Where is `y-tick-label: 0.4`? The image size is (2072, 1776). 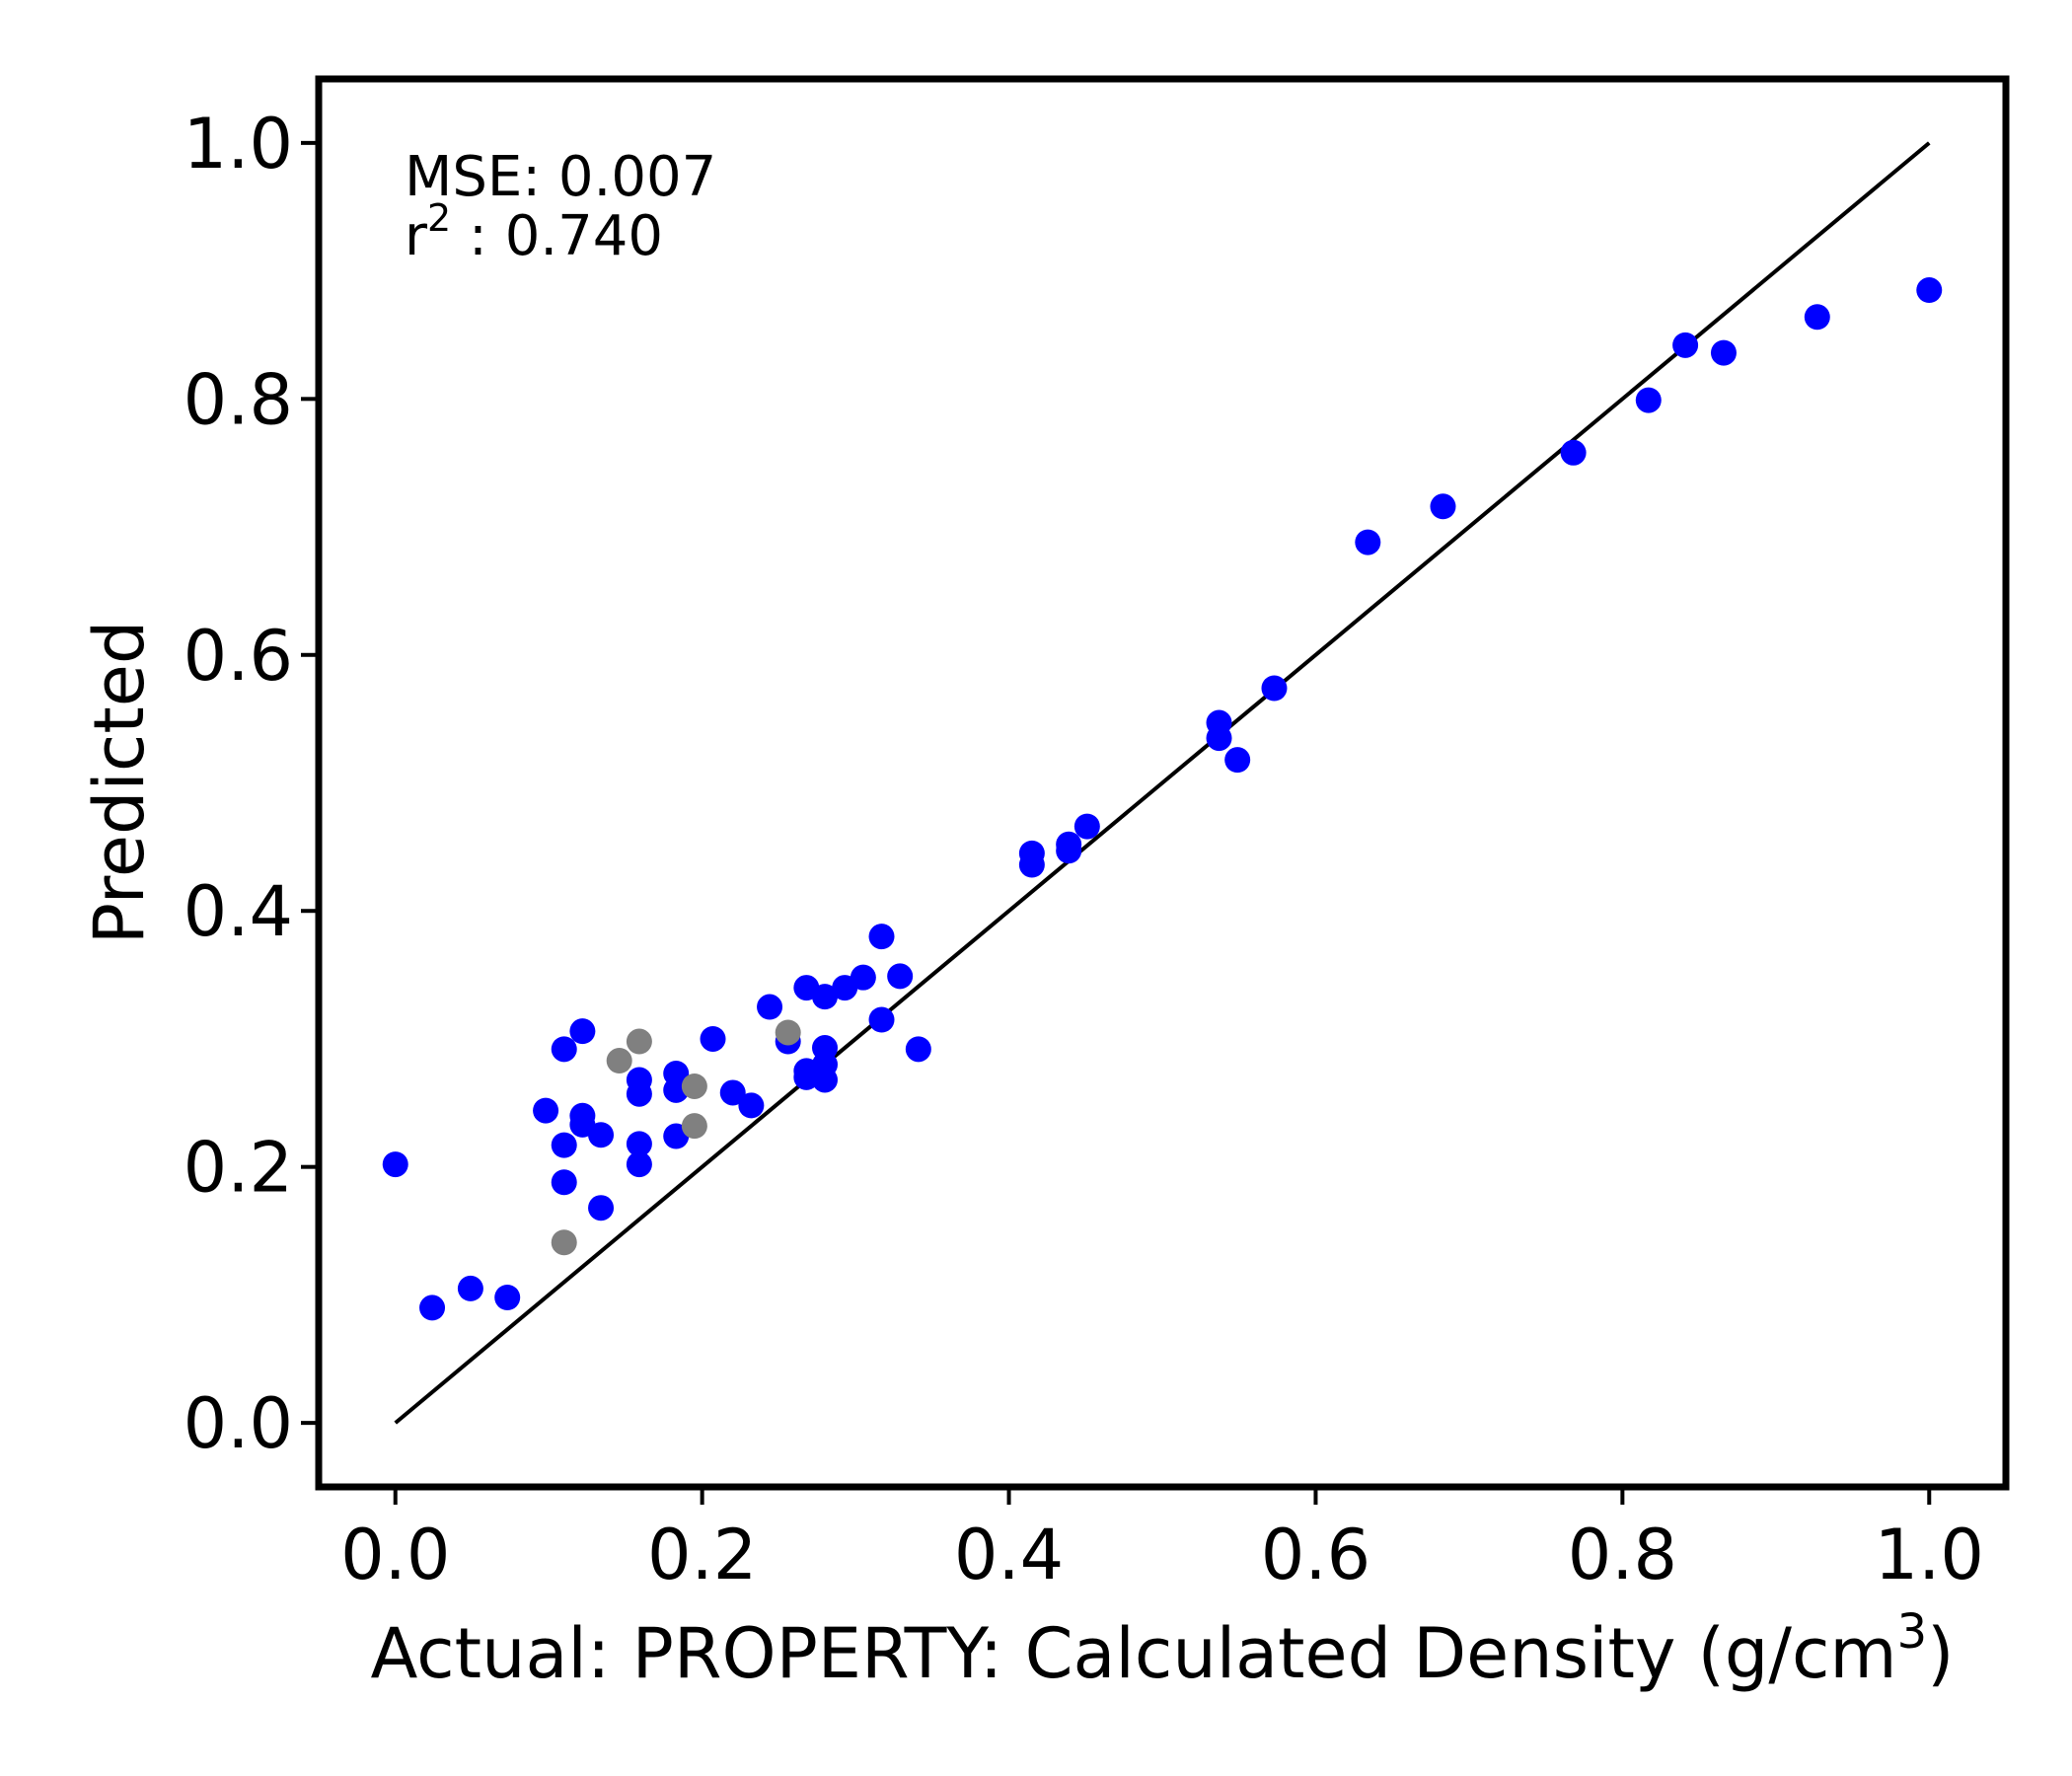
y-tick-label: 0.4 is located at coordinates (239, 912).